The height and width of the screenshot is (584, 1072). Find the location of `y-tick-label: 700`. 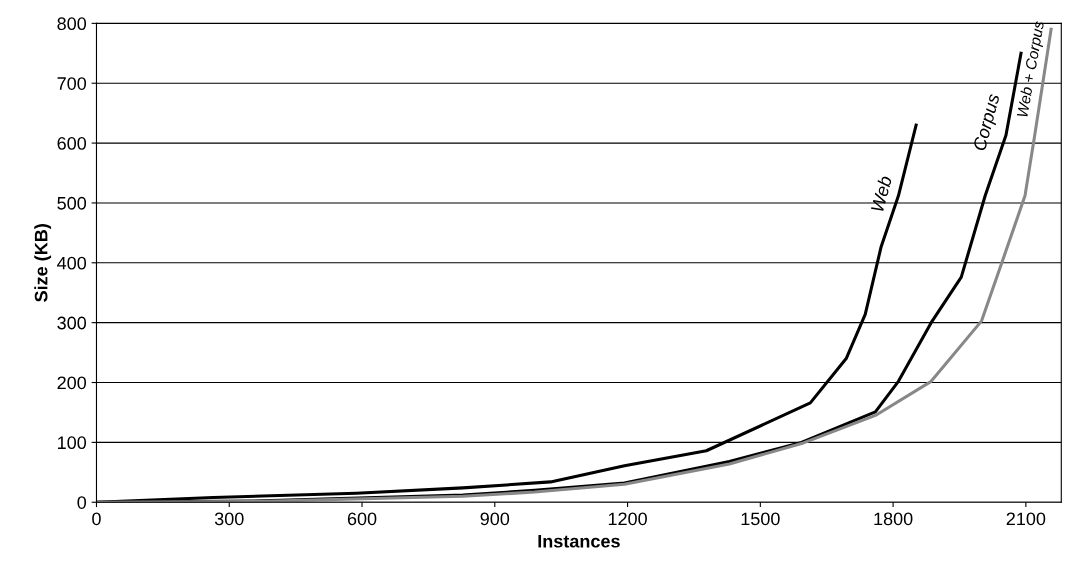

y-tick-label: 700 is located at coordinates (72, 83).